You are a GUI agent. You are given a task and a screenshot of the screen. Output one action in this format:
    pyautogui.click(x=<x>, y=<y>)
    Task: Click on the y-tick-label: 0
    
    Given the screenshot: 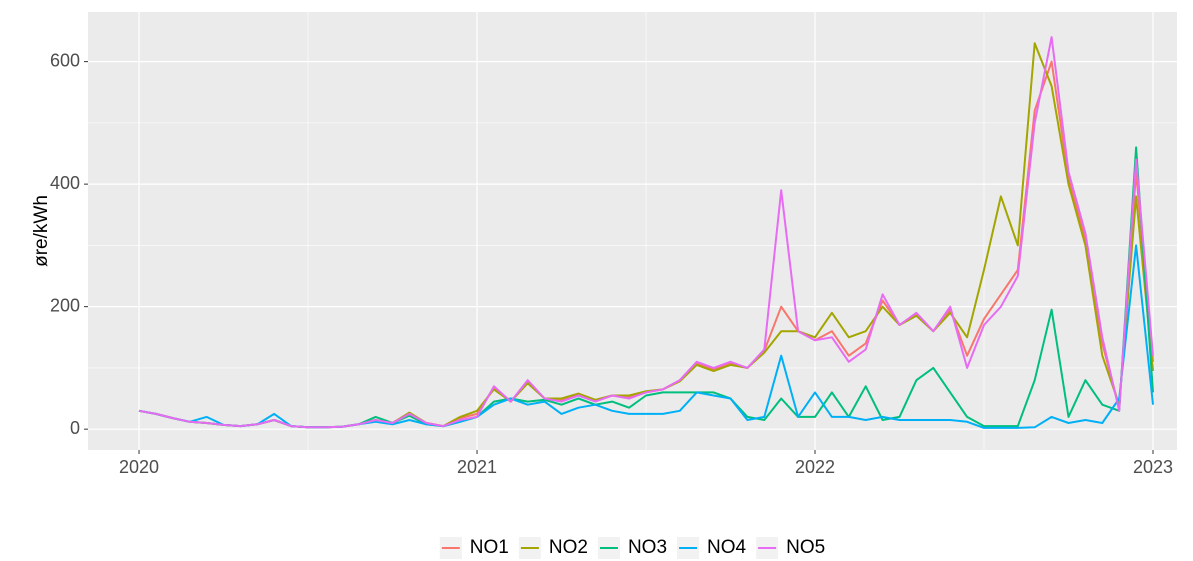 What is the action you would take?
    pyautogui.click(x=75, y=428)
    